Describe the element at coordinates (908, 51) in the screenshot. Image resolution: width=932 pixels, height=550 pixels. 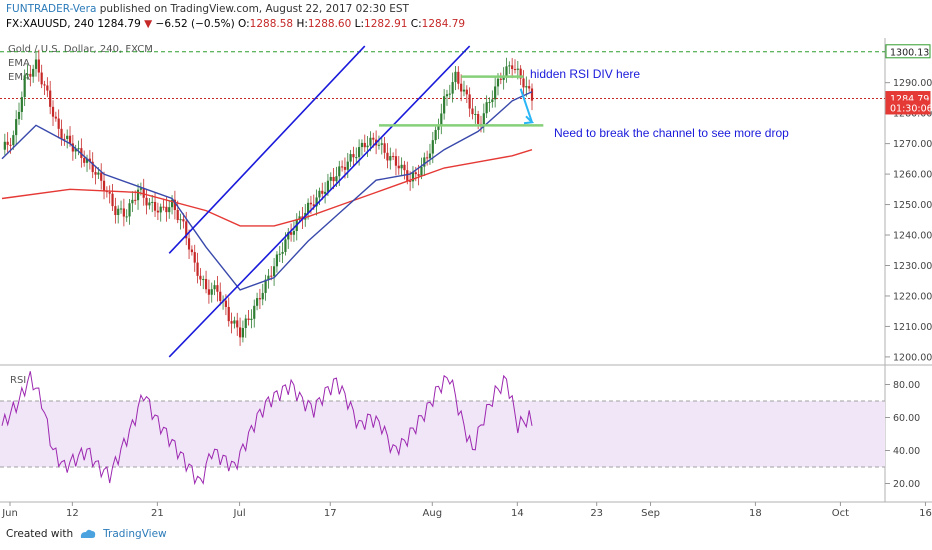
I see `high-price-label-box` at that location.